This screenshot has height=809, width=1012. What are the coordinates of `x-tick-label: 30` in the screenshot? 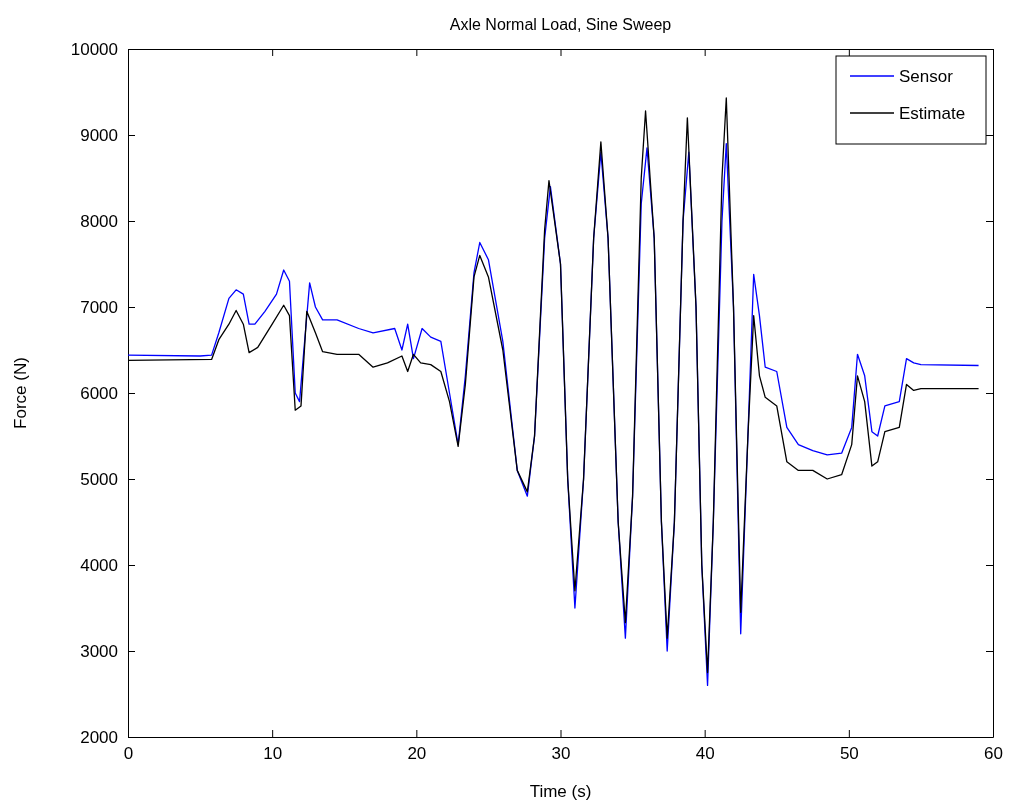 It's located at (561, 754).